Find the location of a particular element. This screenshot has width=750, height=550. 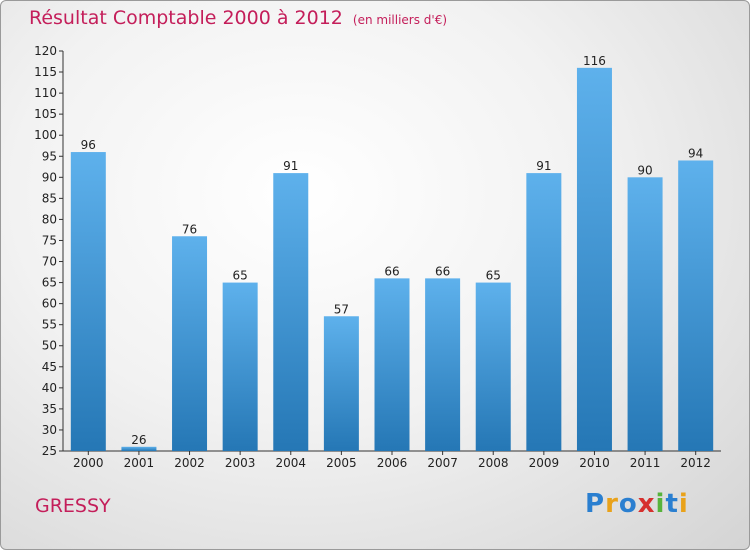

chart-title: Résultat Comptable 2000 à 2012 is located at coordinates (186, 18).